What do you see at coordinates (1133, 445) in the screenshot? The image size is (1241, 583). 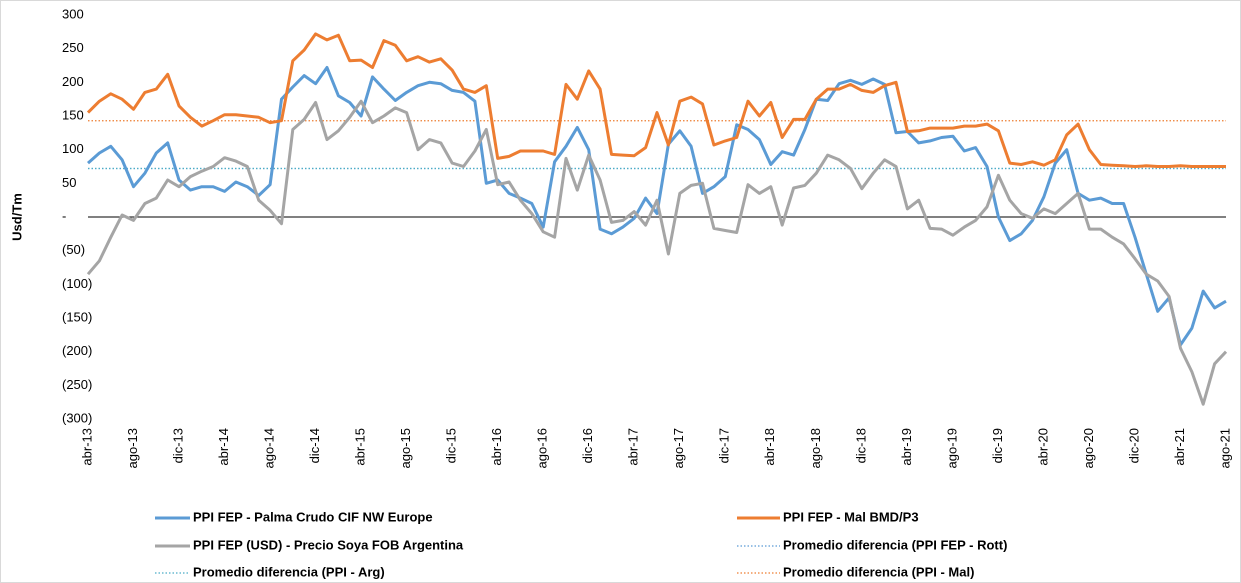 I see `x-tick-label: dic-20` at bounding box center [1133, 445].